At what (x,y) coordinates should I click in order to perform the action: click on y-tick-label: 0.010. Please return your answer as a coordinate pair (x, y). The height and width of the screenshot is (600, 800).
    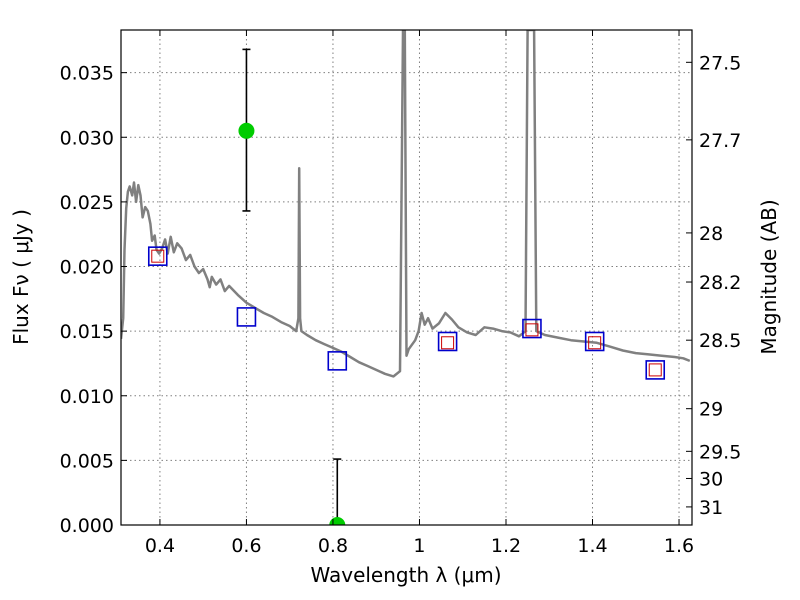
    Looking at the image, I should click on (87, 397).